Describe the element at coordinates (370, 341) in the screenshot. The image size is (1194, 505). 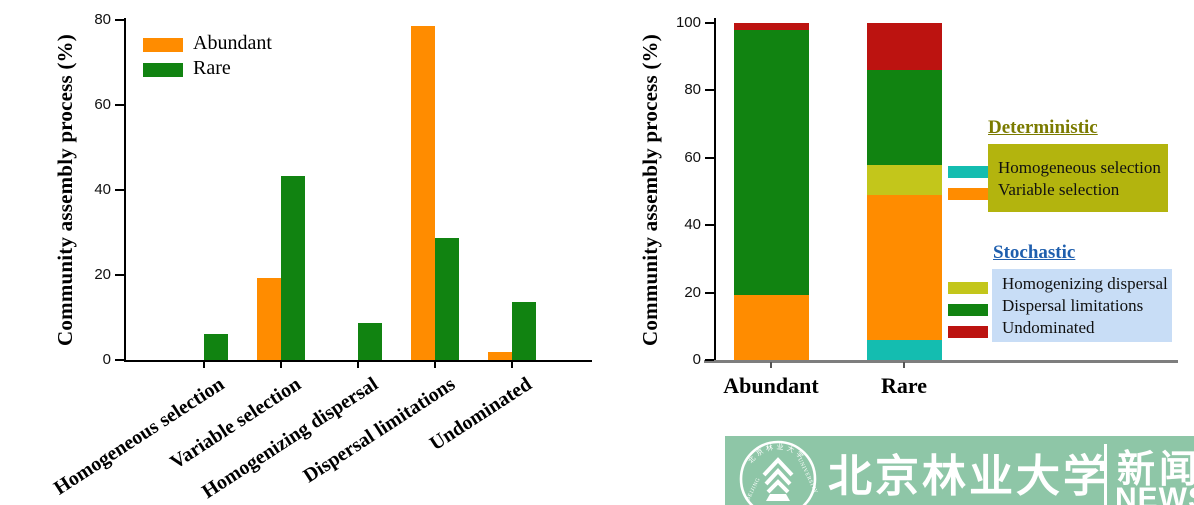
I see `bar-rare-homogenizing-dispersal` at that location.